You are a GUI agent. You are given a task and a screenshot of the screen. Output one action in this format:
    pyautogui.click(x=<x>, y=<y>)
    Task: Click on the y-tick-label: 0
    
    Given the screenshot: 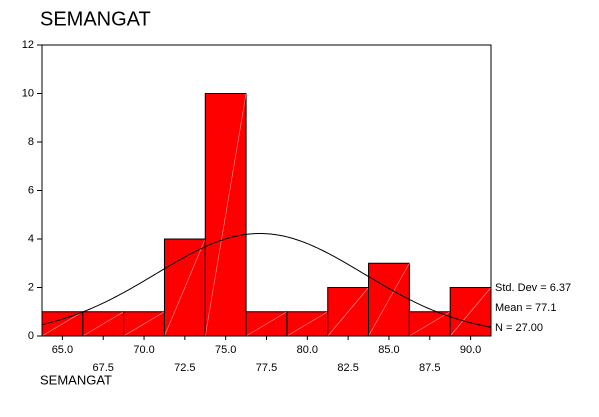 What is the action you would take?
    pyautogui.click(x=31, y=336)
    